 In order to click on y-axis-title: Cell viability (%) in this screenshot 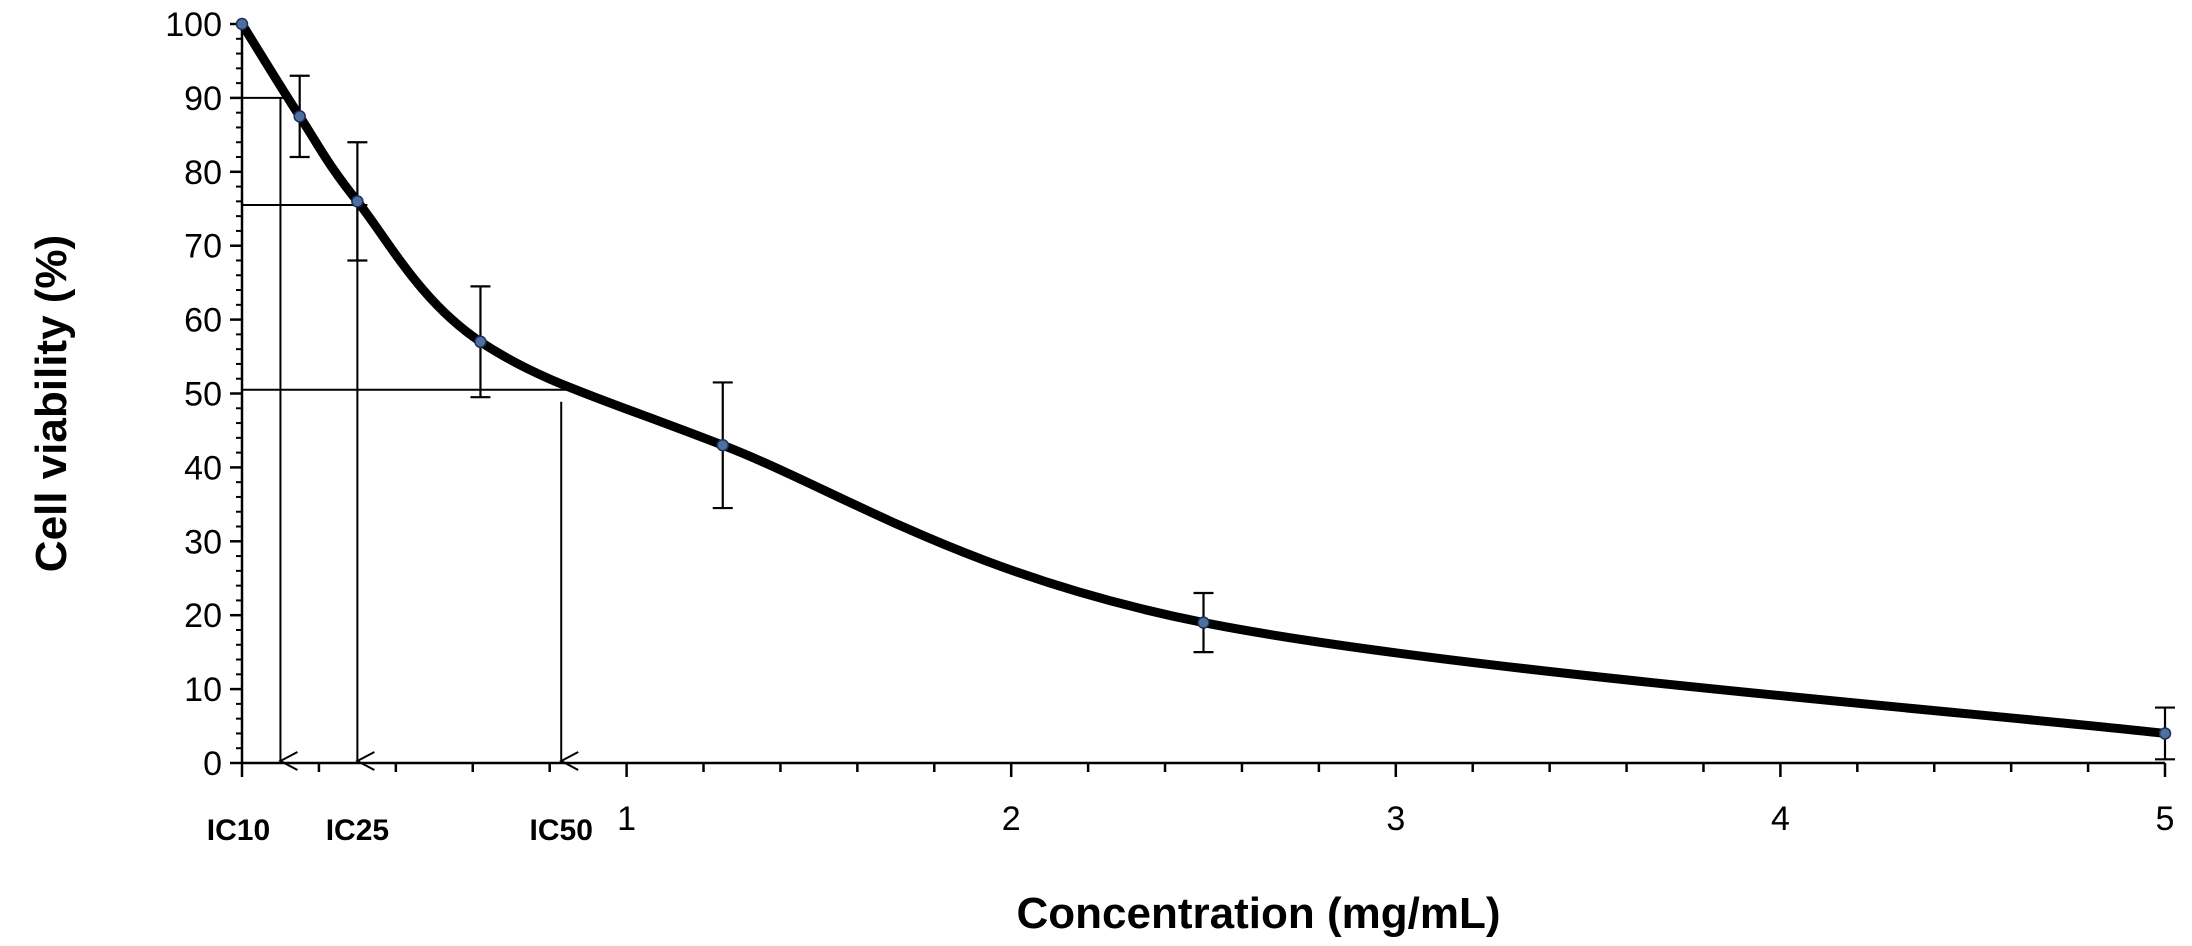, I will do `click(51, 403)`.